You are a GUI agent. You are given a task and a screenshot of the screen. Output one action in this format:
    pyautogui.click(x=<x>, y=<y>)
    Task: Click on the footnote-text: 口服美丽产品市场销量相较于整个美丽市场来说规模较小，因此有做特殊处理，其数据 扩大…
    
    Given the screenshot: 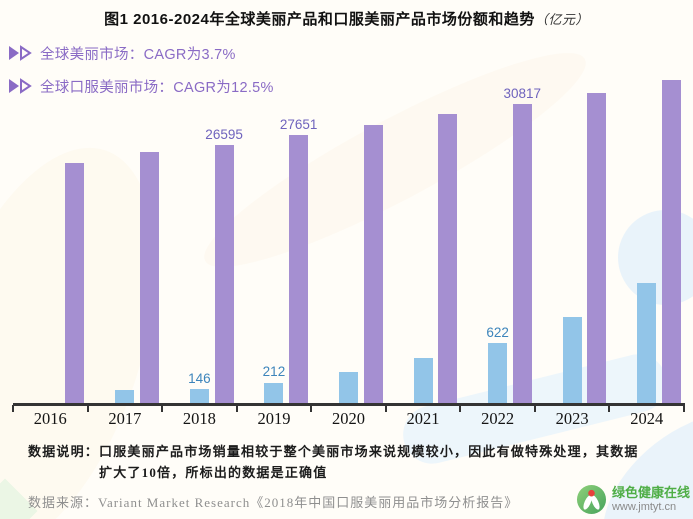 What is the action you would take?
    pyautogui.click(x=369, y=462)
    